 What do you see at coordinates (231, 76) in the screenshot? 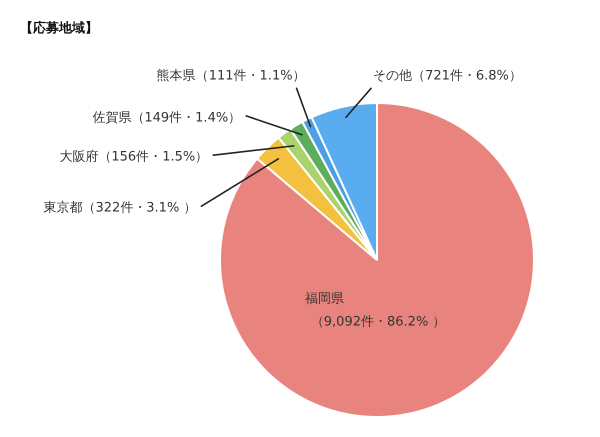
I see `slice-label: 熊本県（111件・1.1%）` at bounding box center [231, 76].